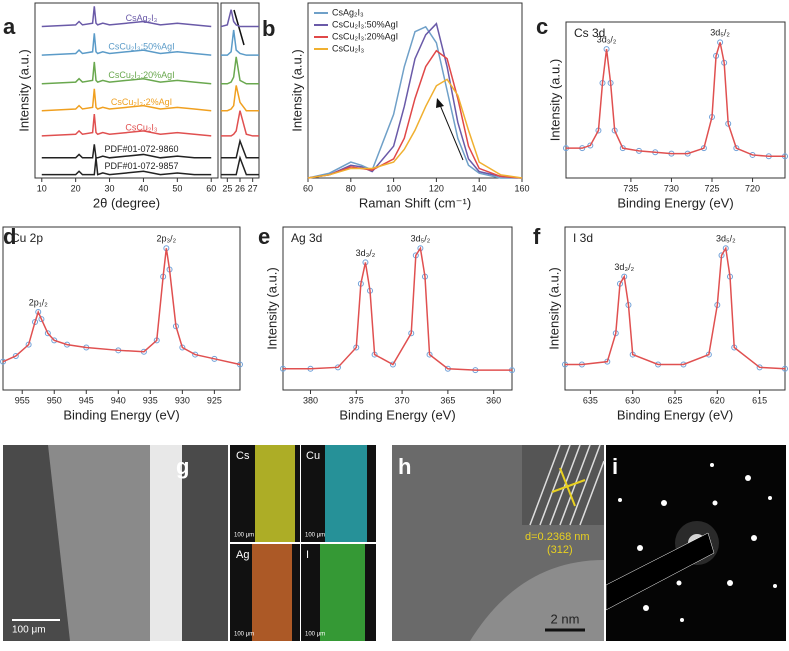 Image resolution: width=789 pixels, height=651 pixels. What do you see at coordinates (42, 188) in the screenshot?
I see `x-tick-label: 10` at bounding box center [42, 188].